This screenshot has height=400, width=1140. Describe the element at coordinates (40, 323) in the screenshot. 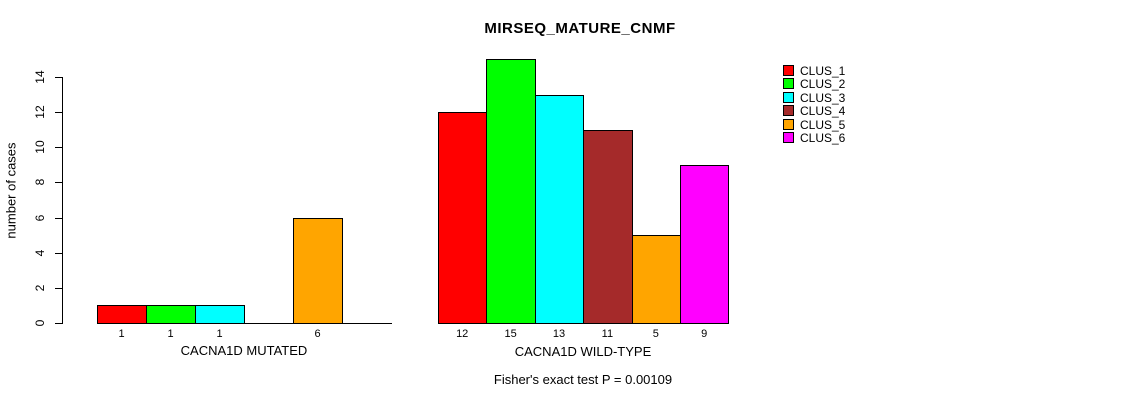

I see `y-tick-label: 0` at that location.